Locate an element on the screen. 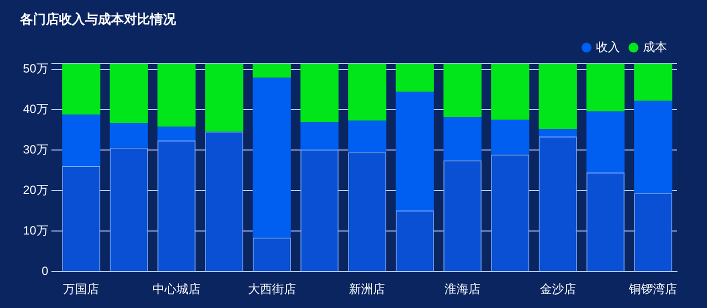 The image size is (707, 308). legend-label: 成本 is located at coordinates (655, 47).